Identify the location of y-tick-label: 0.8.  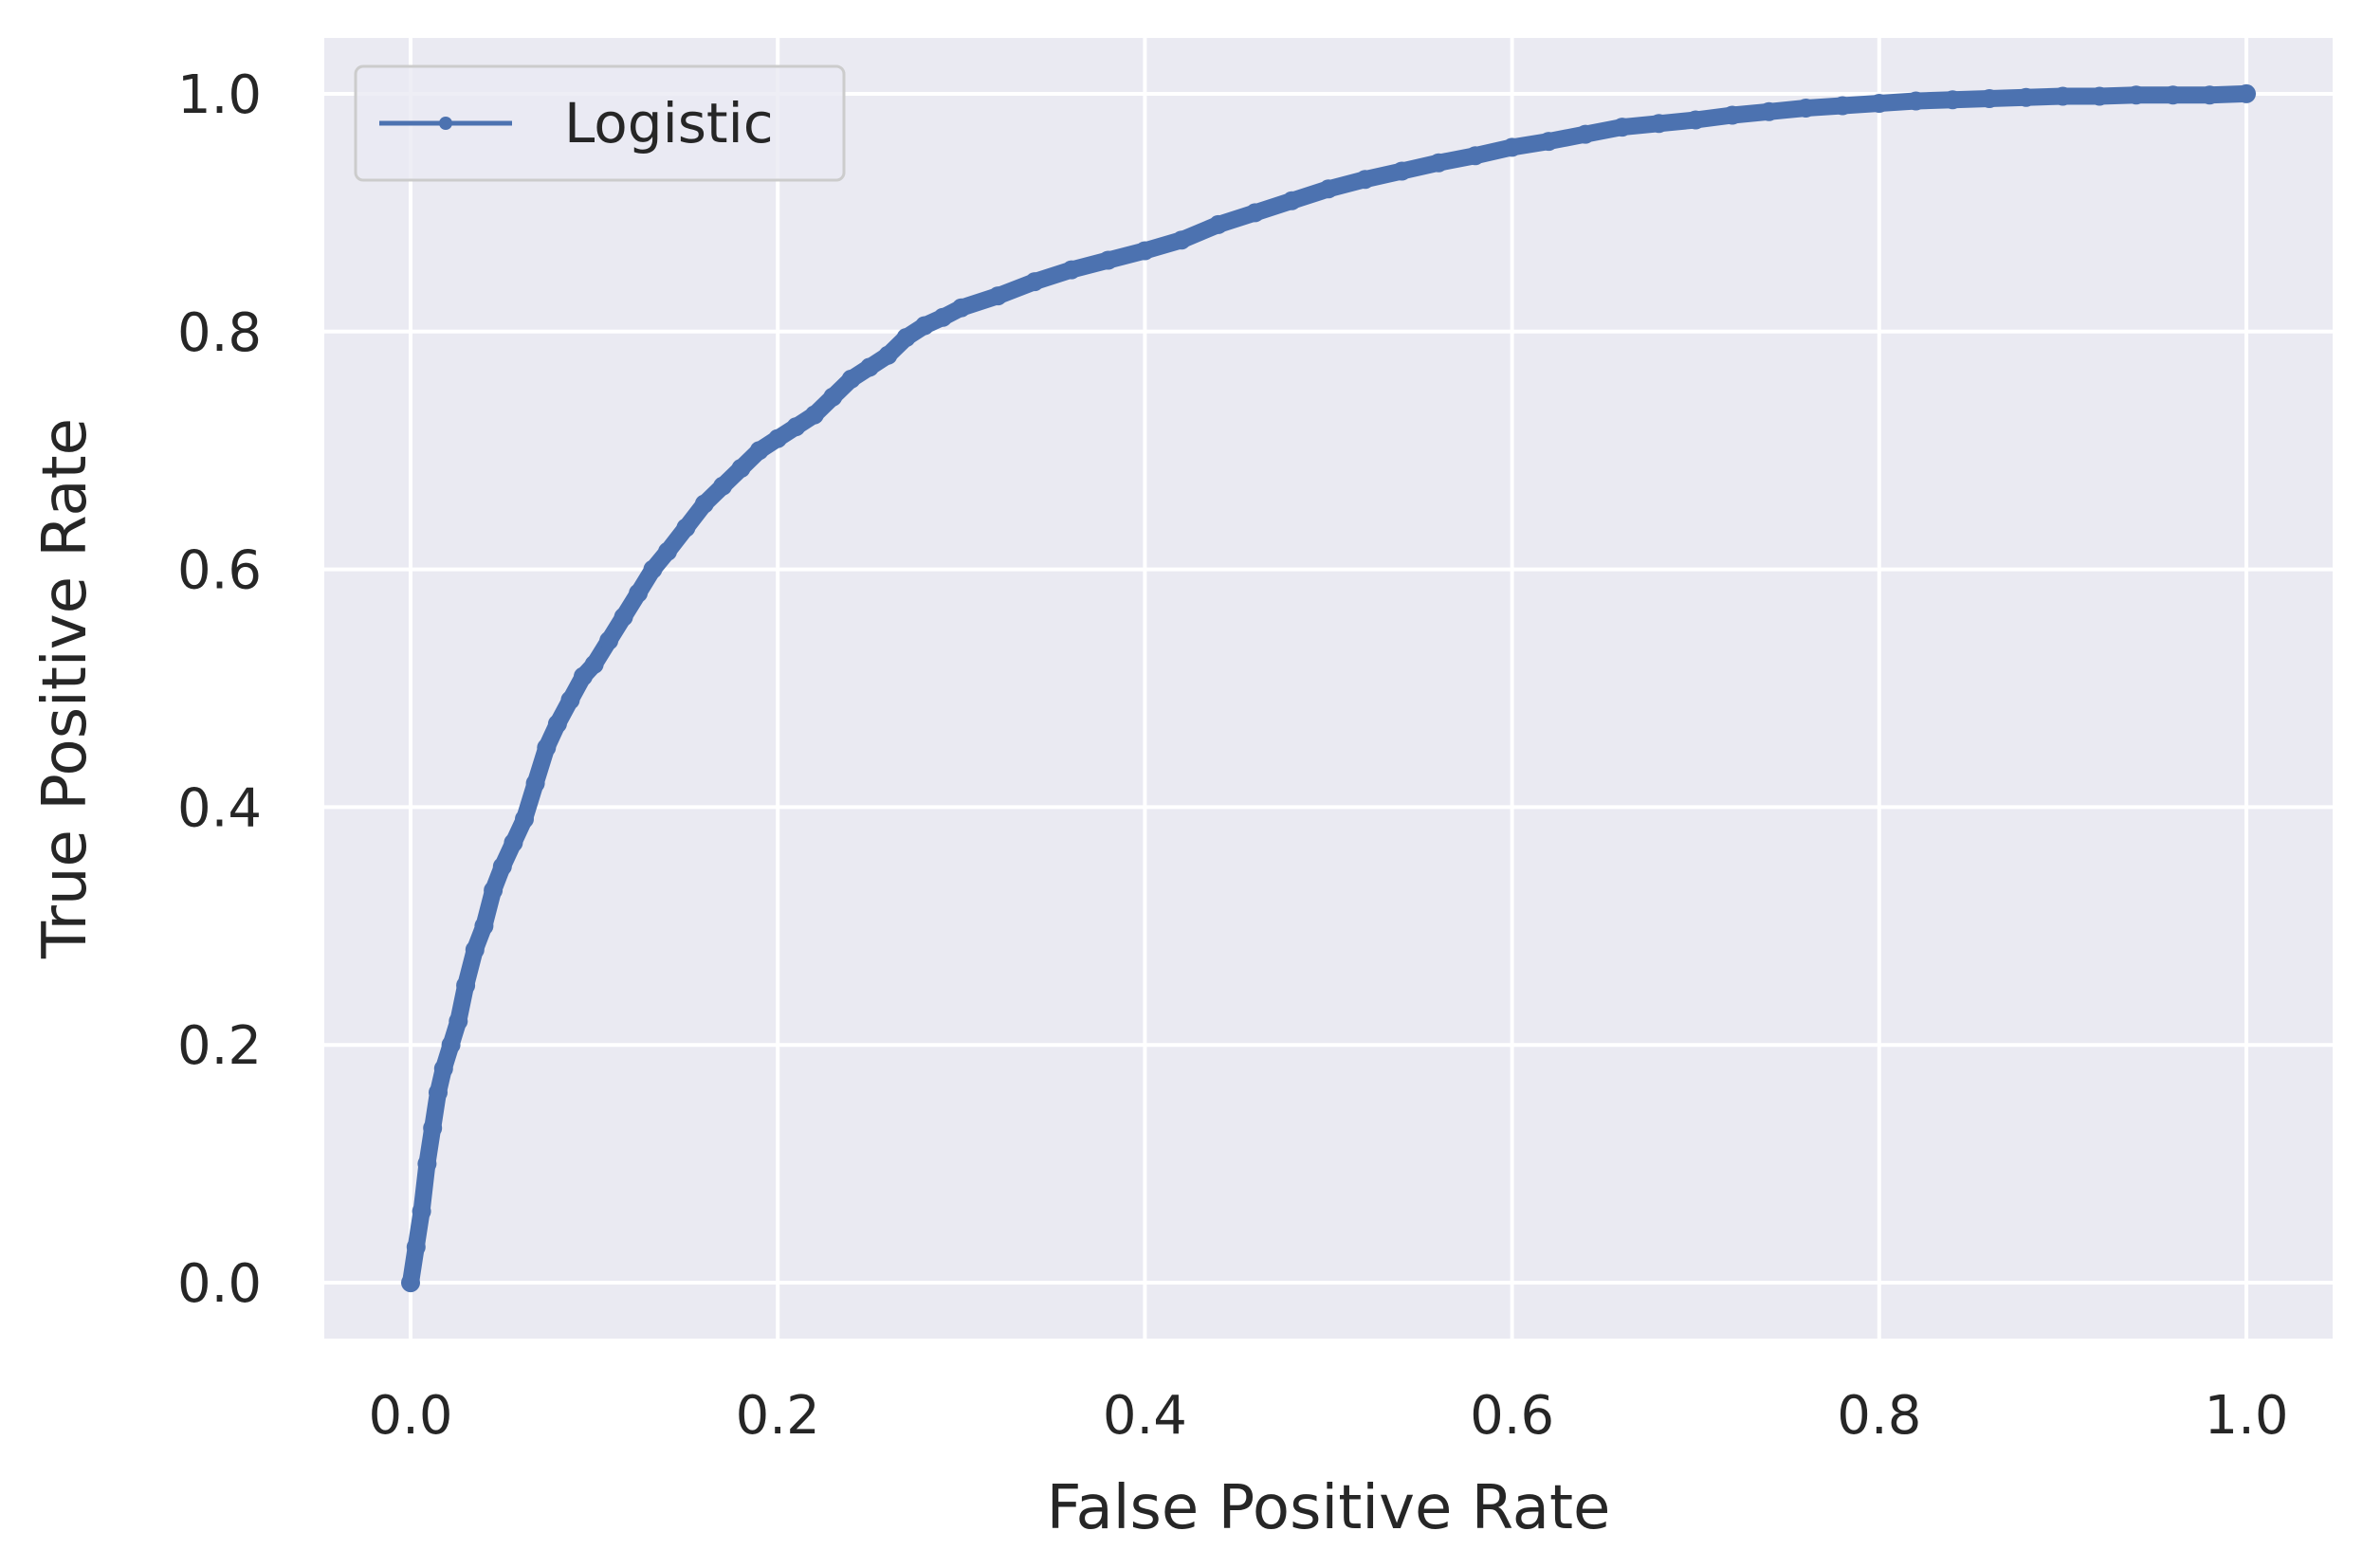
(219, 333).